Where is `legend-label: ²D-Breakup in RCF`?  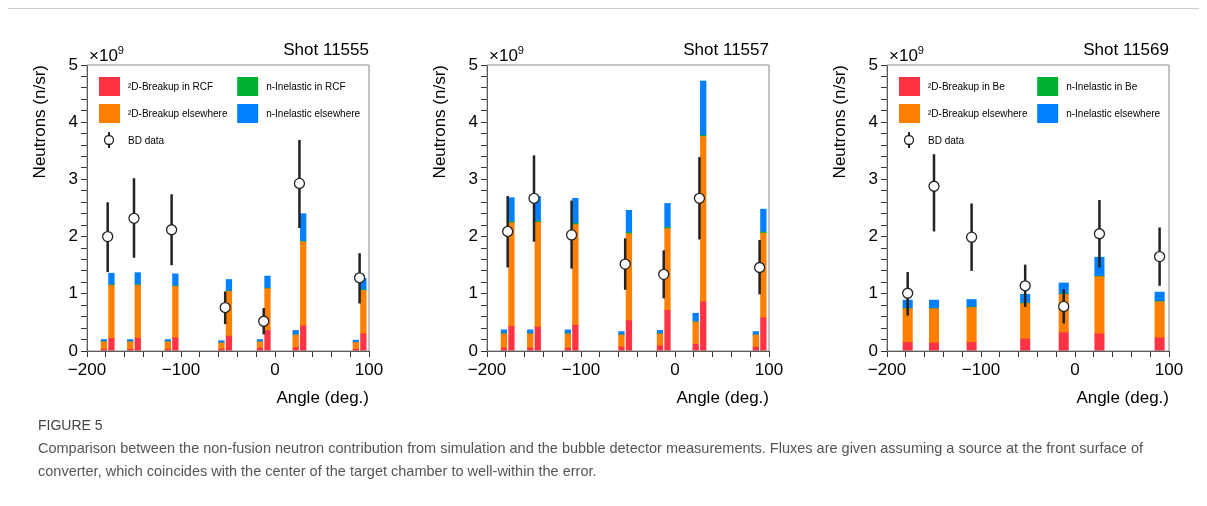 legend-label: ²D-Breakup in RCF is located at coordinates (171, 86).